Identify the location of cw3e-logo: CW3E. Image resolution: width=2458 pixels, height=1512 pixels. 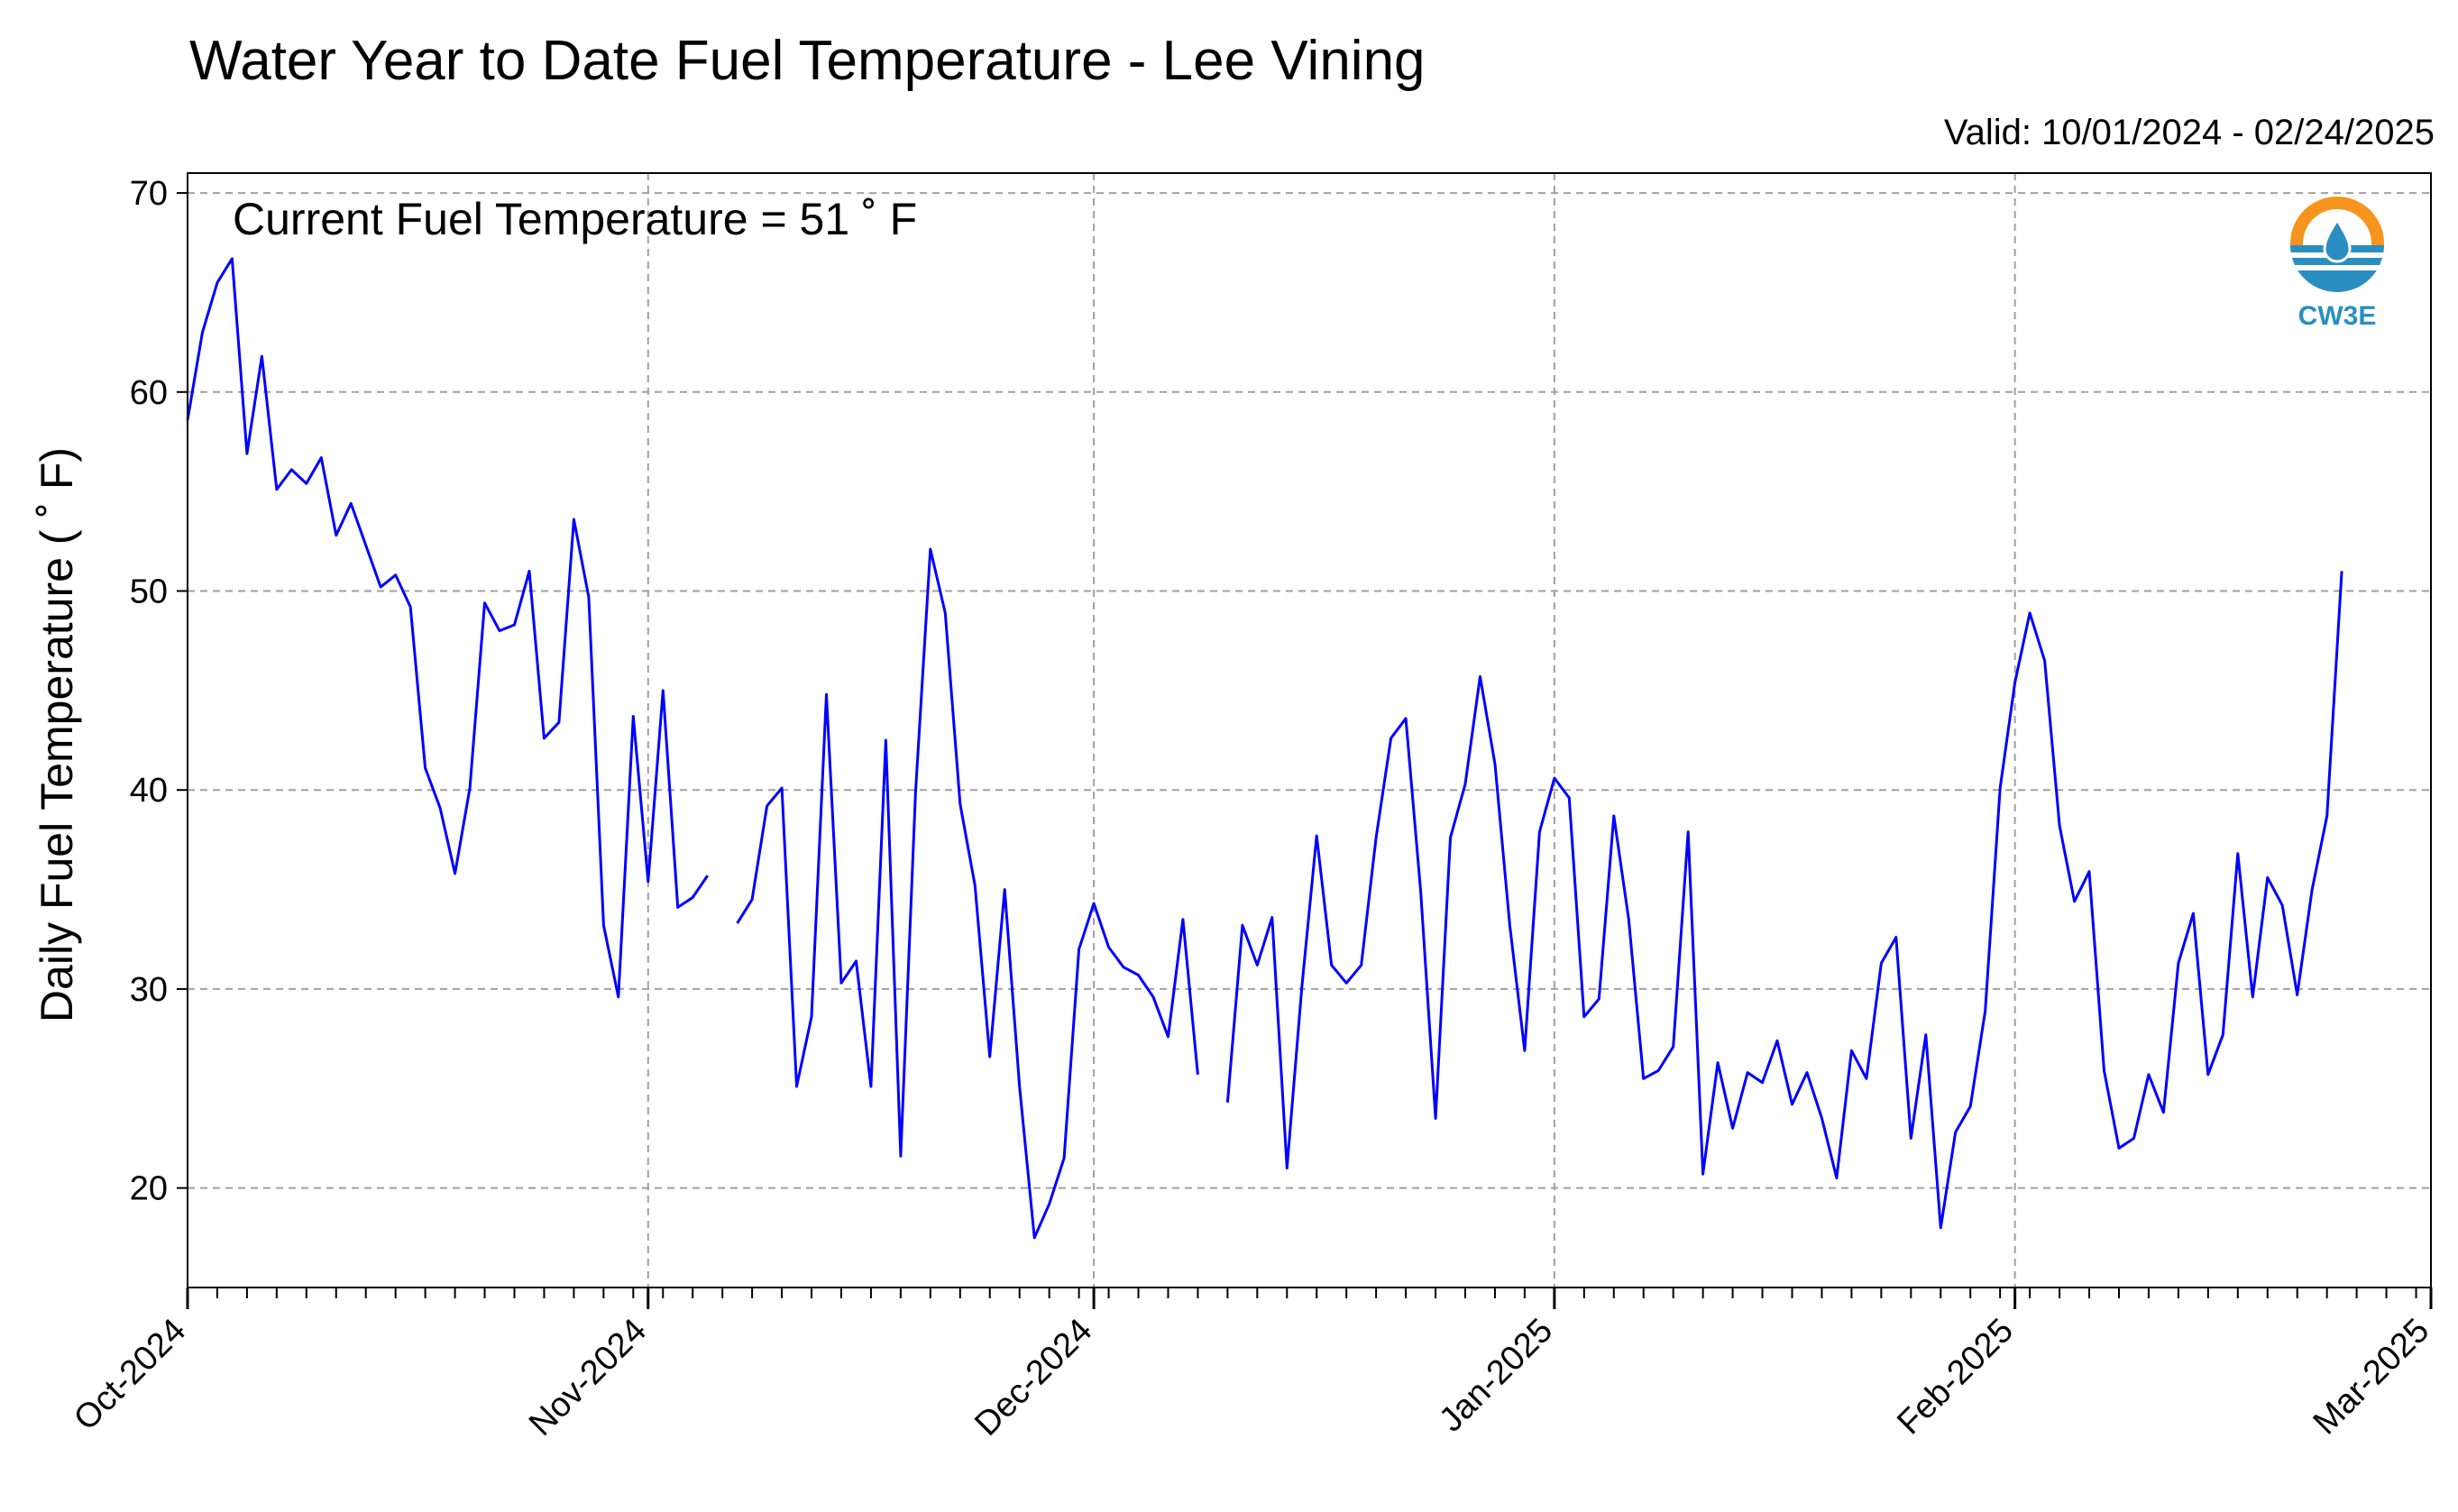
(2337, 264).